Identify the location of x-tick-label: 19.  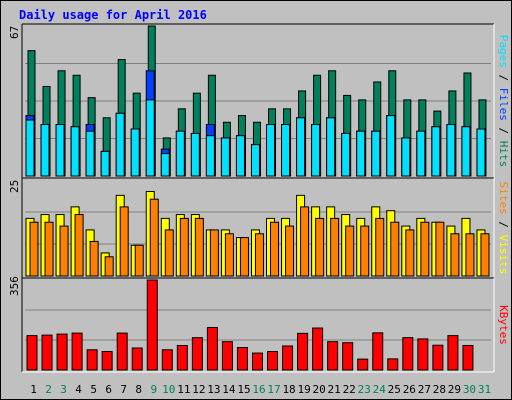
(303, 389).